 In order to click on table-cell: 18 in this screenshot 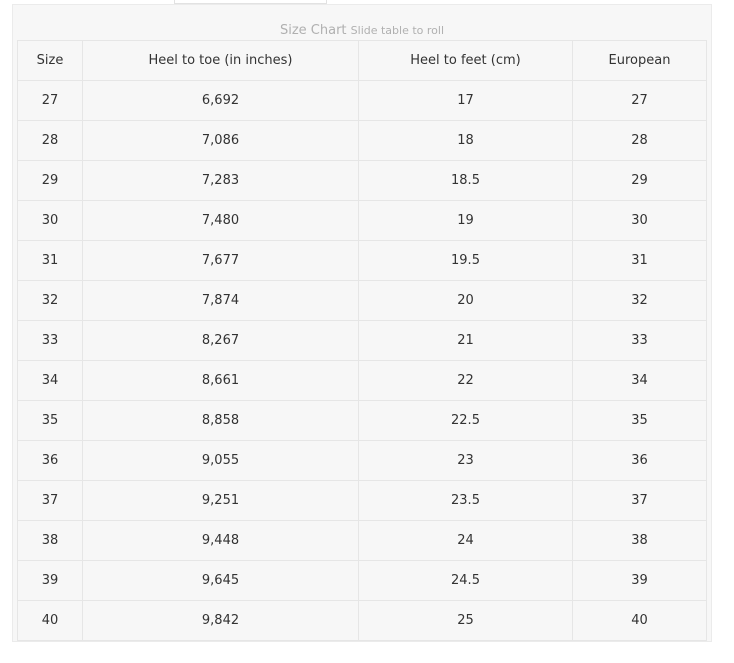, I will do `click(465, 140)`.